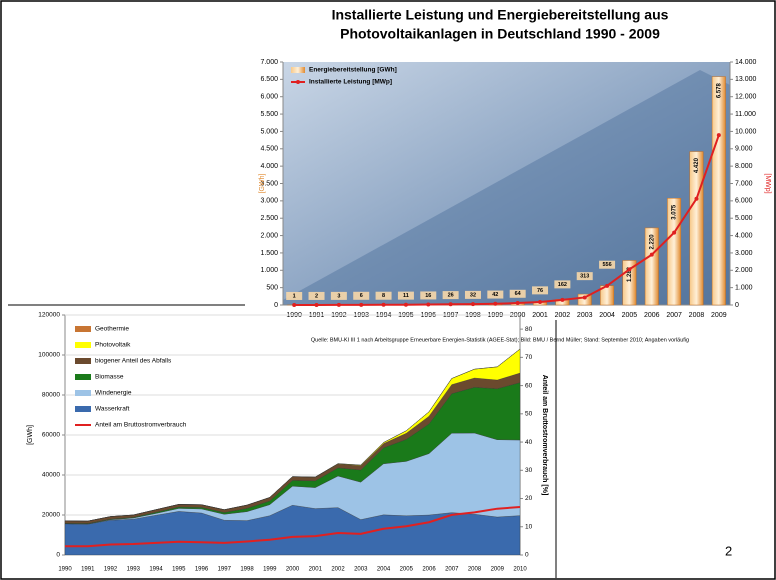  I want to click on line-series, so click(293, 527).